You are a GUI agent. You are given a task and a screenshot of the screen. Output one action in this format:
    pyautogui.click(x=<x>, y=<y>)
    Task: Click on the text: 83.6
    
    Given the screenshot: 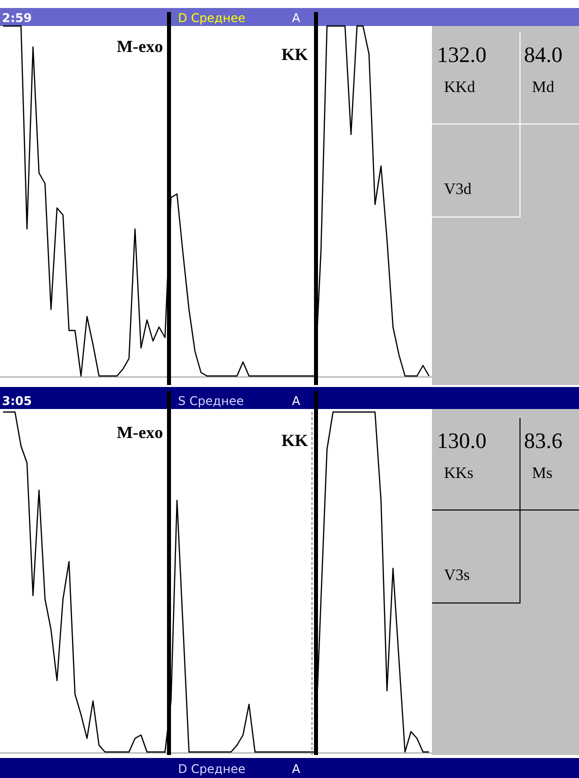 What is the action you would take?
    pyautogui.click(x=543, y=440)
    